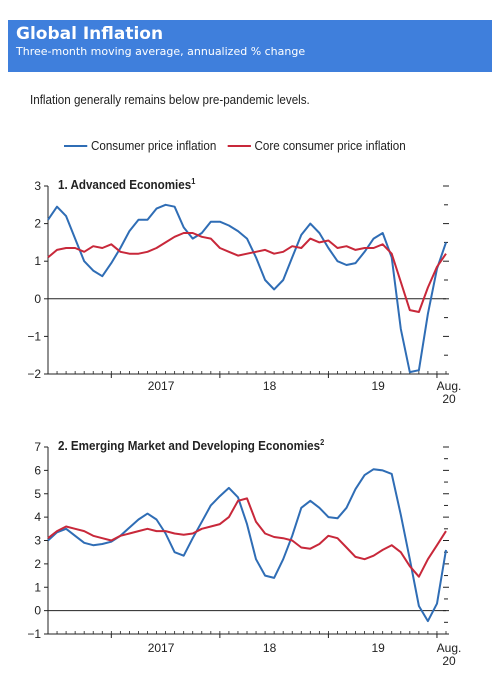  What do you see at coordinates (127, 184) in the screenshot?
I see `panel1-title: 1. Advanced Economies1` at bounding box center [127, 184].